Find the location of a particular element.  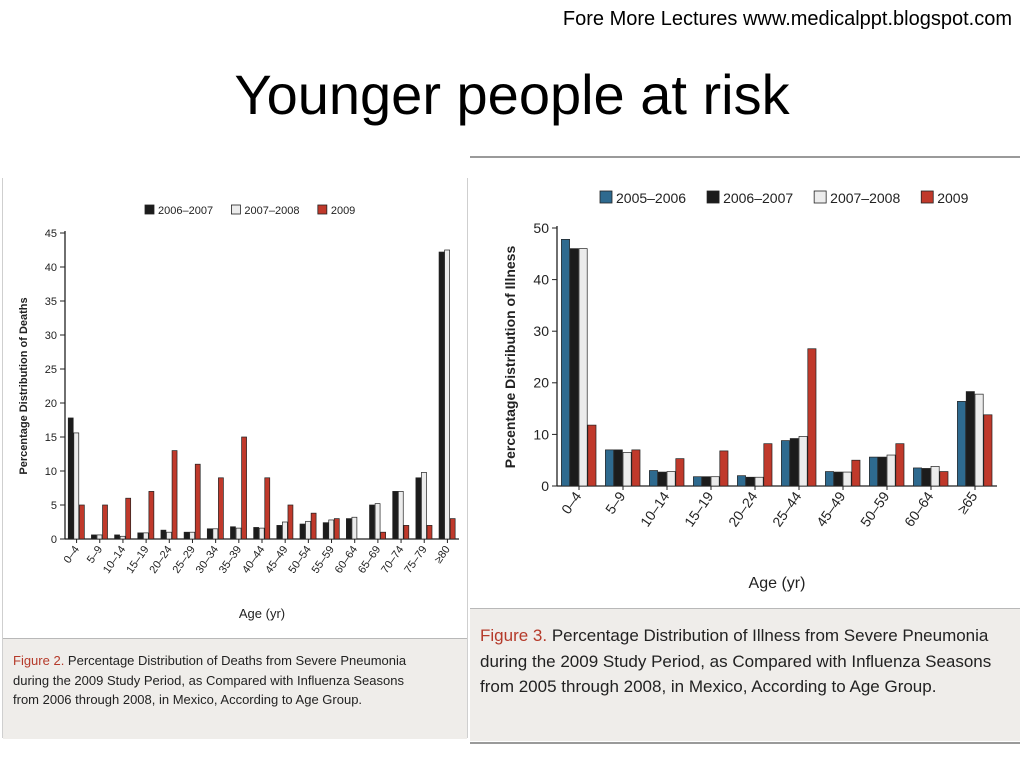

x-tick-label: 70–74 is located at coordinates (392, 560).